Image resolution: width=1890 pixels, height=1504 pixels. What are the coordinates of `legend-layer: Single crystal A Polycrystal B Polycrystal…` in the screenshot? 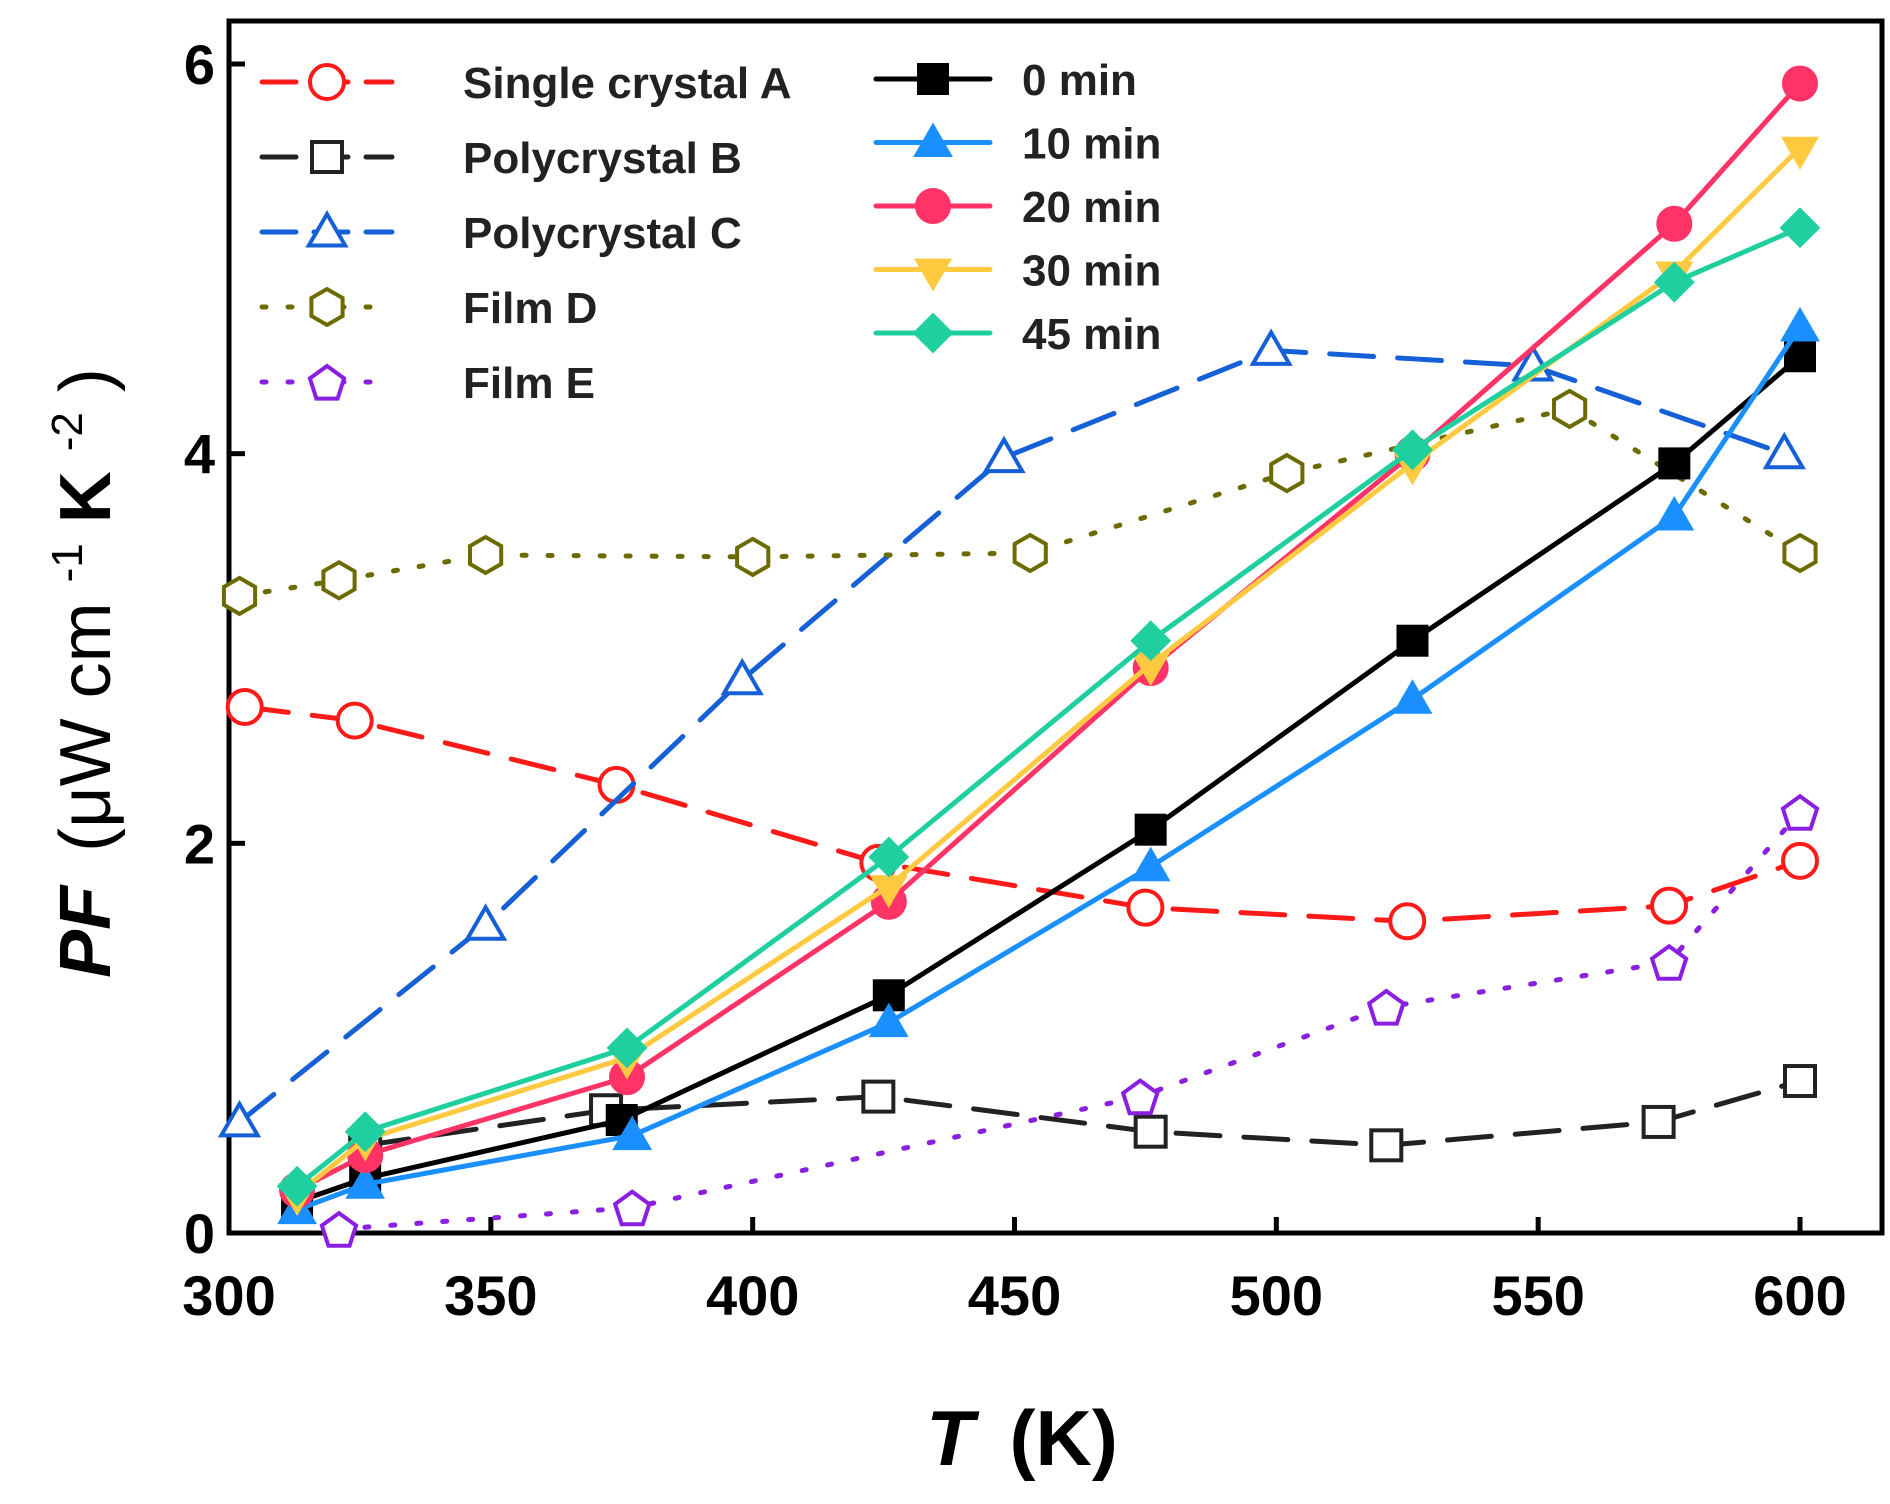 It's located at (710, 232).